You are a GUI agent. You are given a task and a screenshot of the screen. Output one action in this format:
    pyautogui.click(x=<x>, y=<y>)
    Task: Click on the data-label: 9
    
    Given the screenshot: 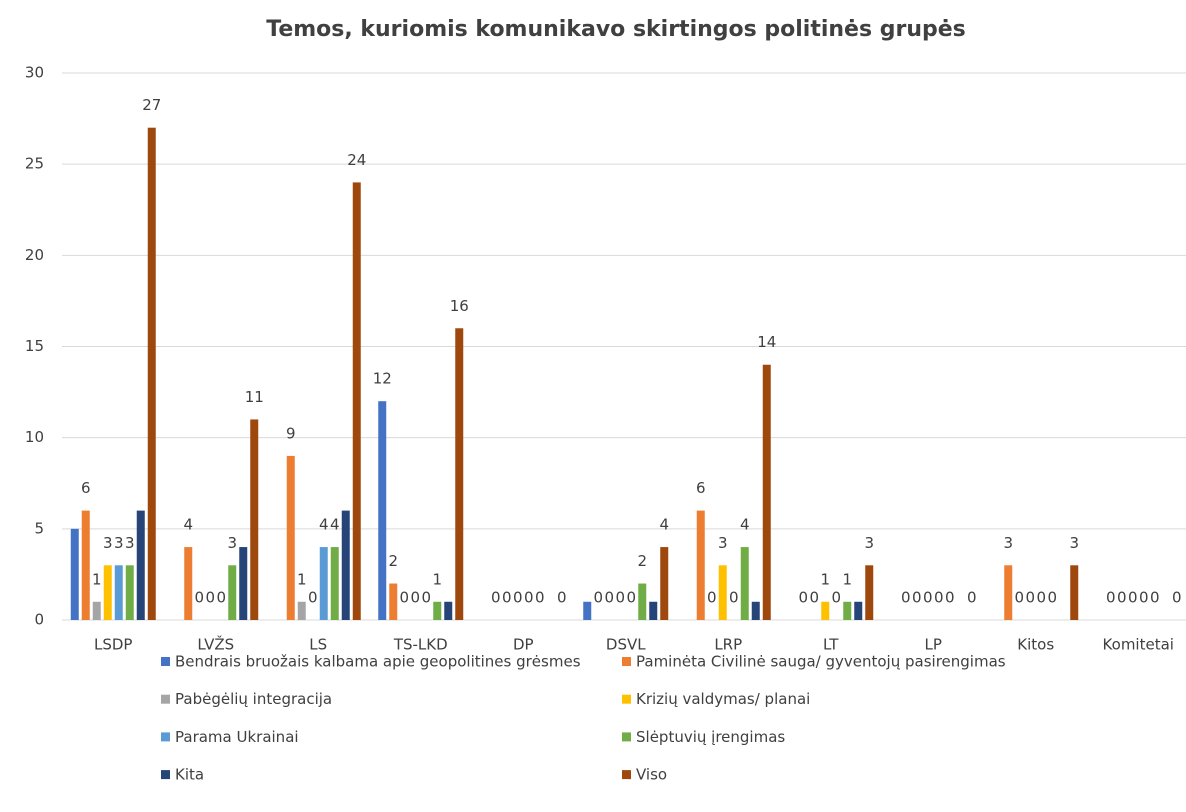 What is the action you would take?
    pyautogui.click(x=291, y=433)
    